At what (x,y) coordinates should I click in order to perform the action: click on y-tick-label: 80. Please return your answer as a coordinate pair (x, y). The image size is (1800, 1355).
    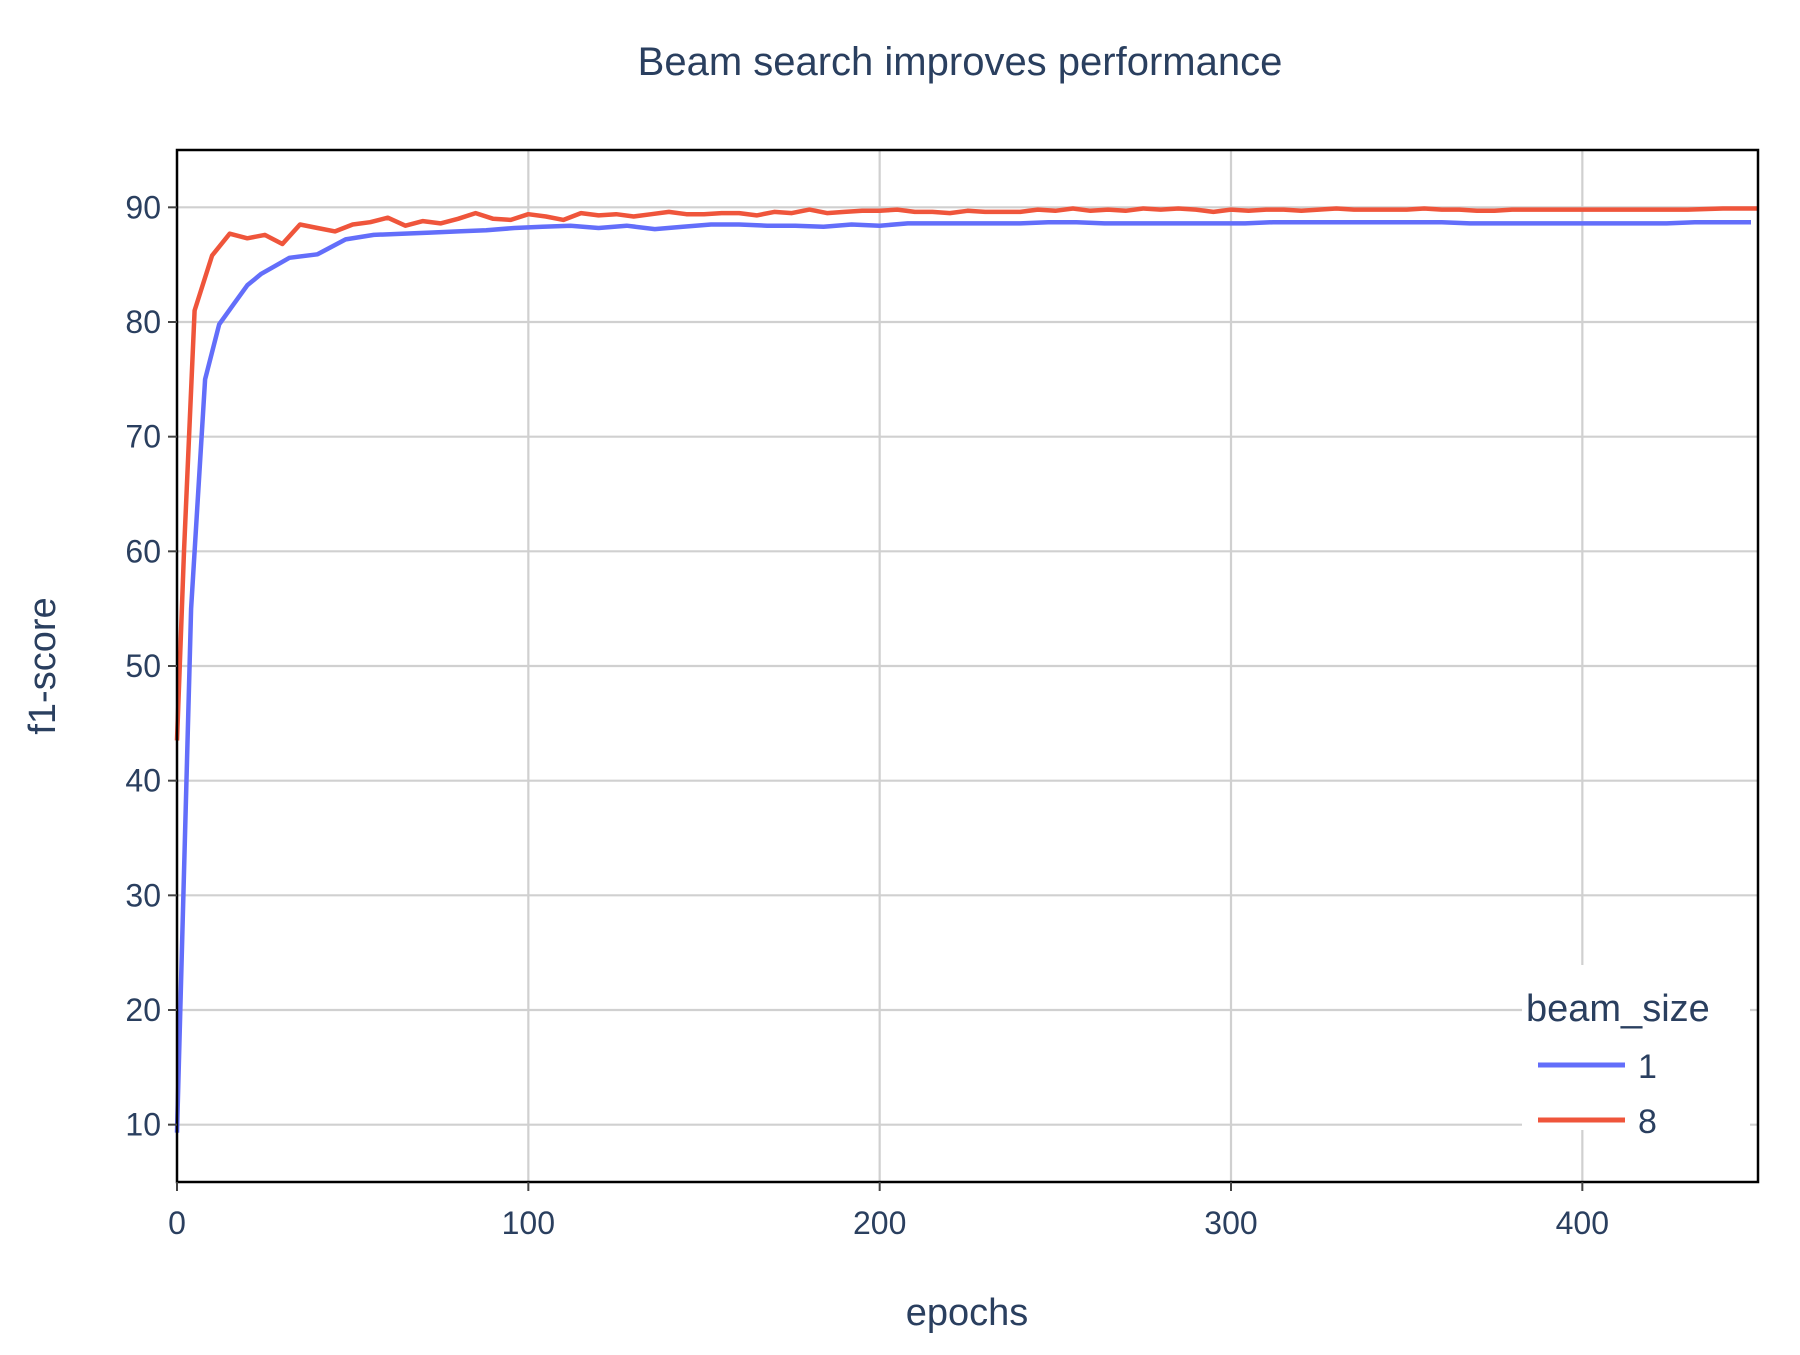
    Looking at the image, I should click on (143, 322).